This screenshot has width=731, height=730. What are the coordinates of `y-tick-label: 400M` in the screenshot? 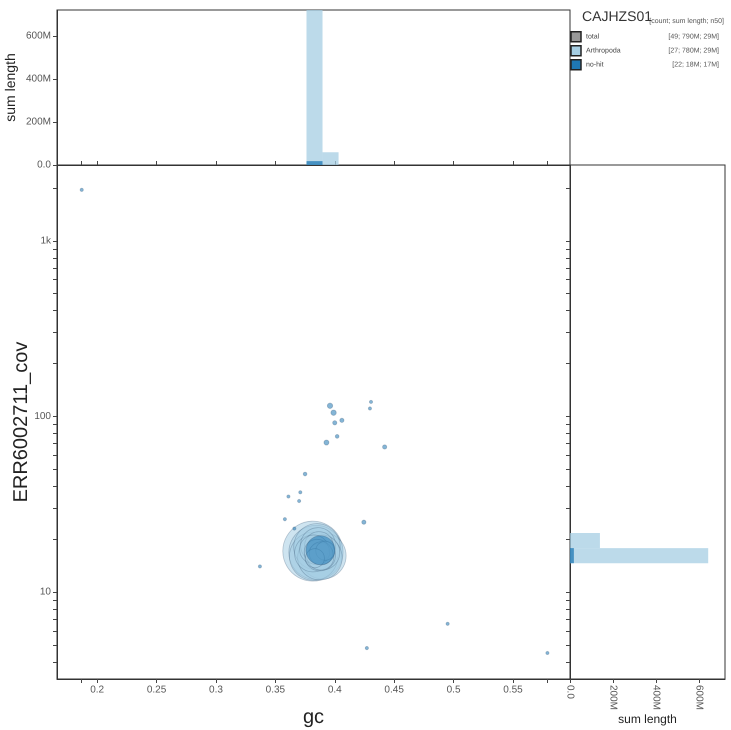 It's located at (38, 78).